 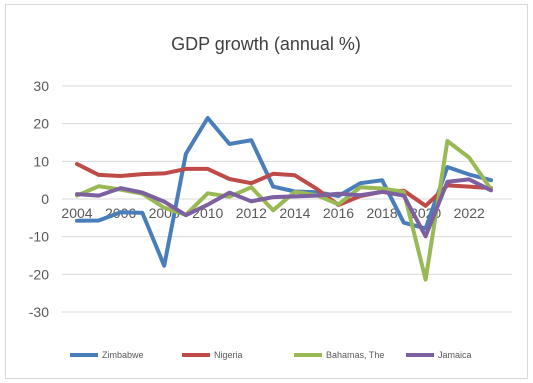 What do you see at coordinates (39, 312) in the screenshot?
I see `y-tick-label: -30` at bounding box center [39, 312].